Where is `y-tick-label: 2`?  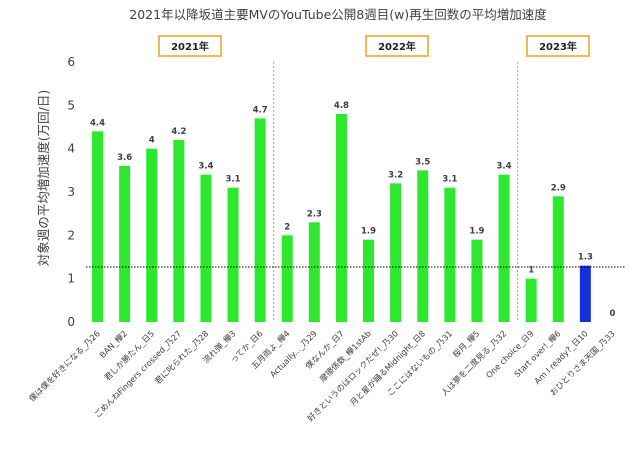 y-tick-label: 2 is located at coordinates (71, 235).